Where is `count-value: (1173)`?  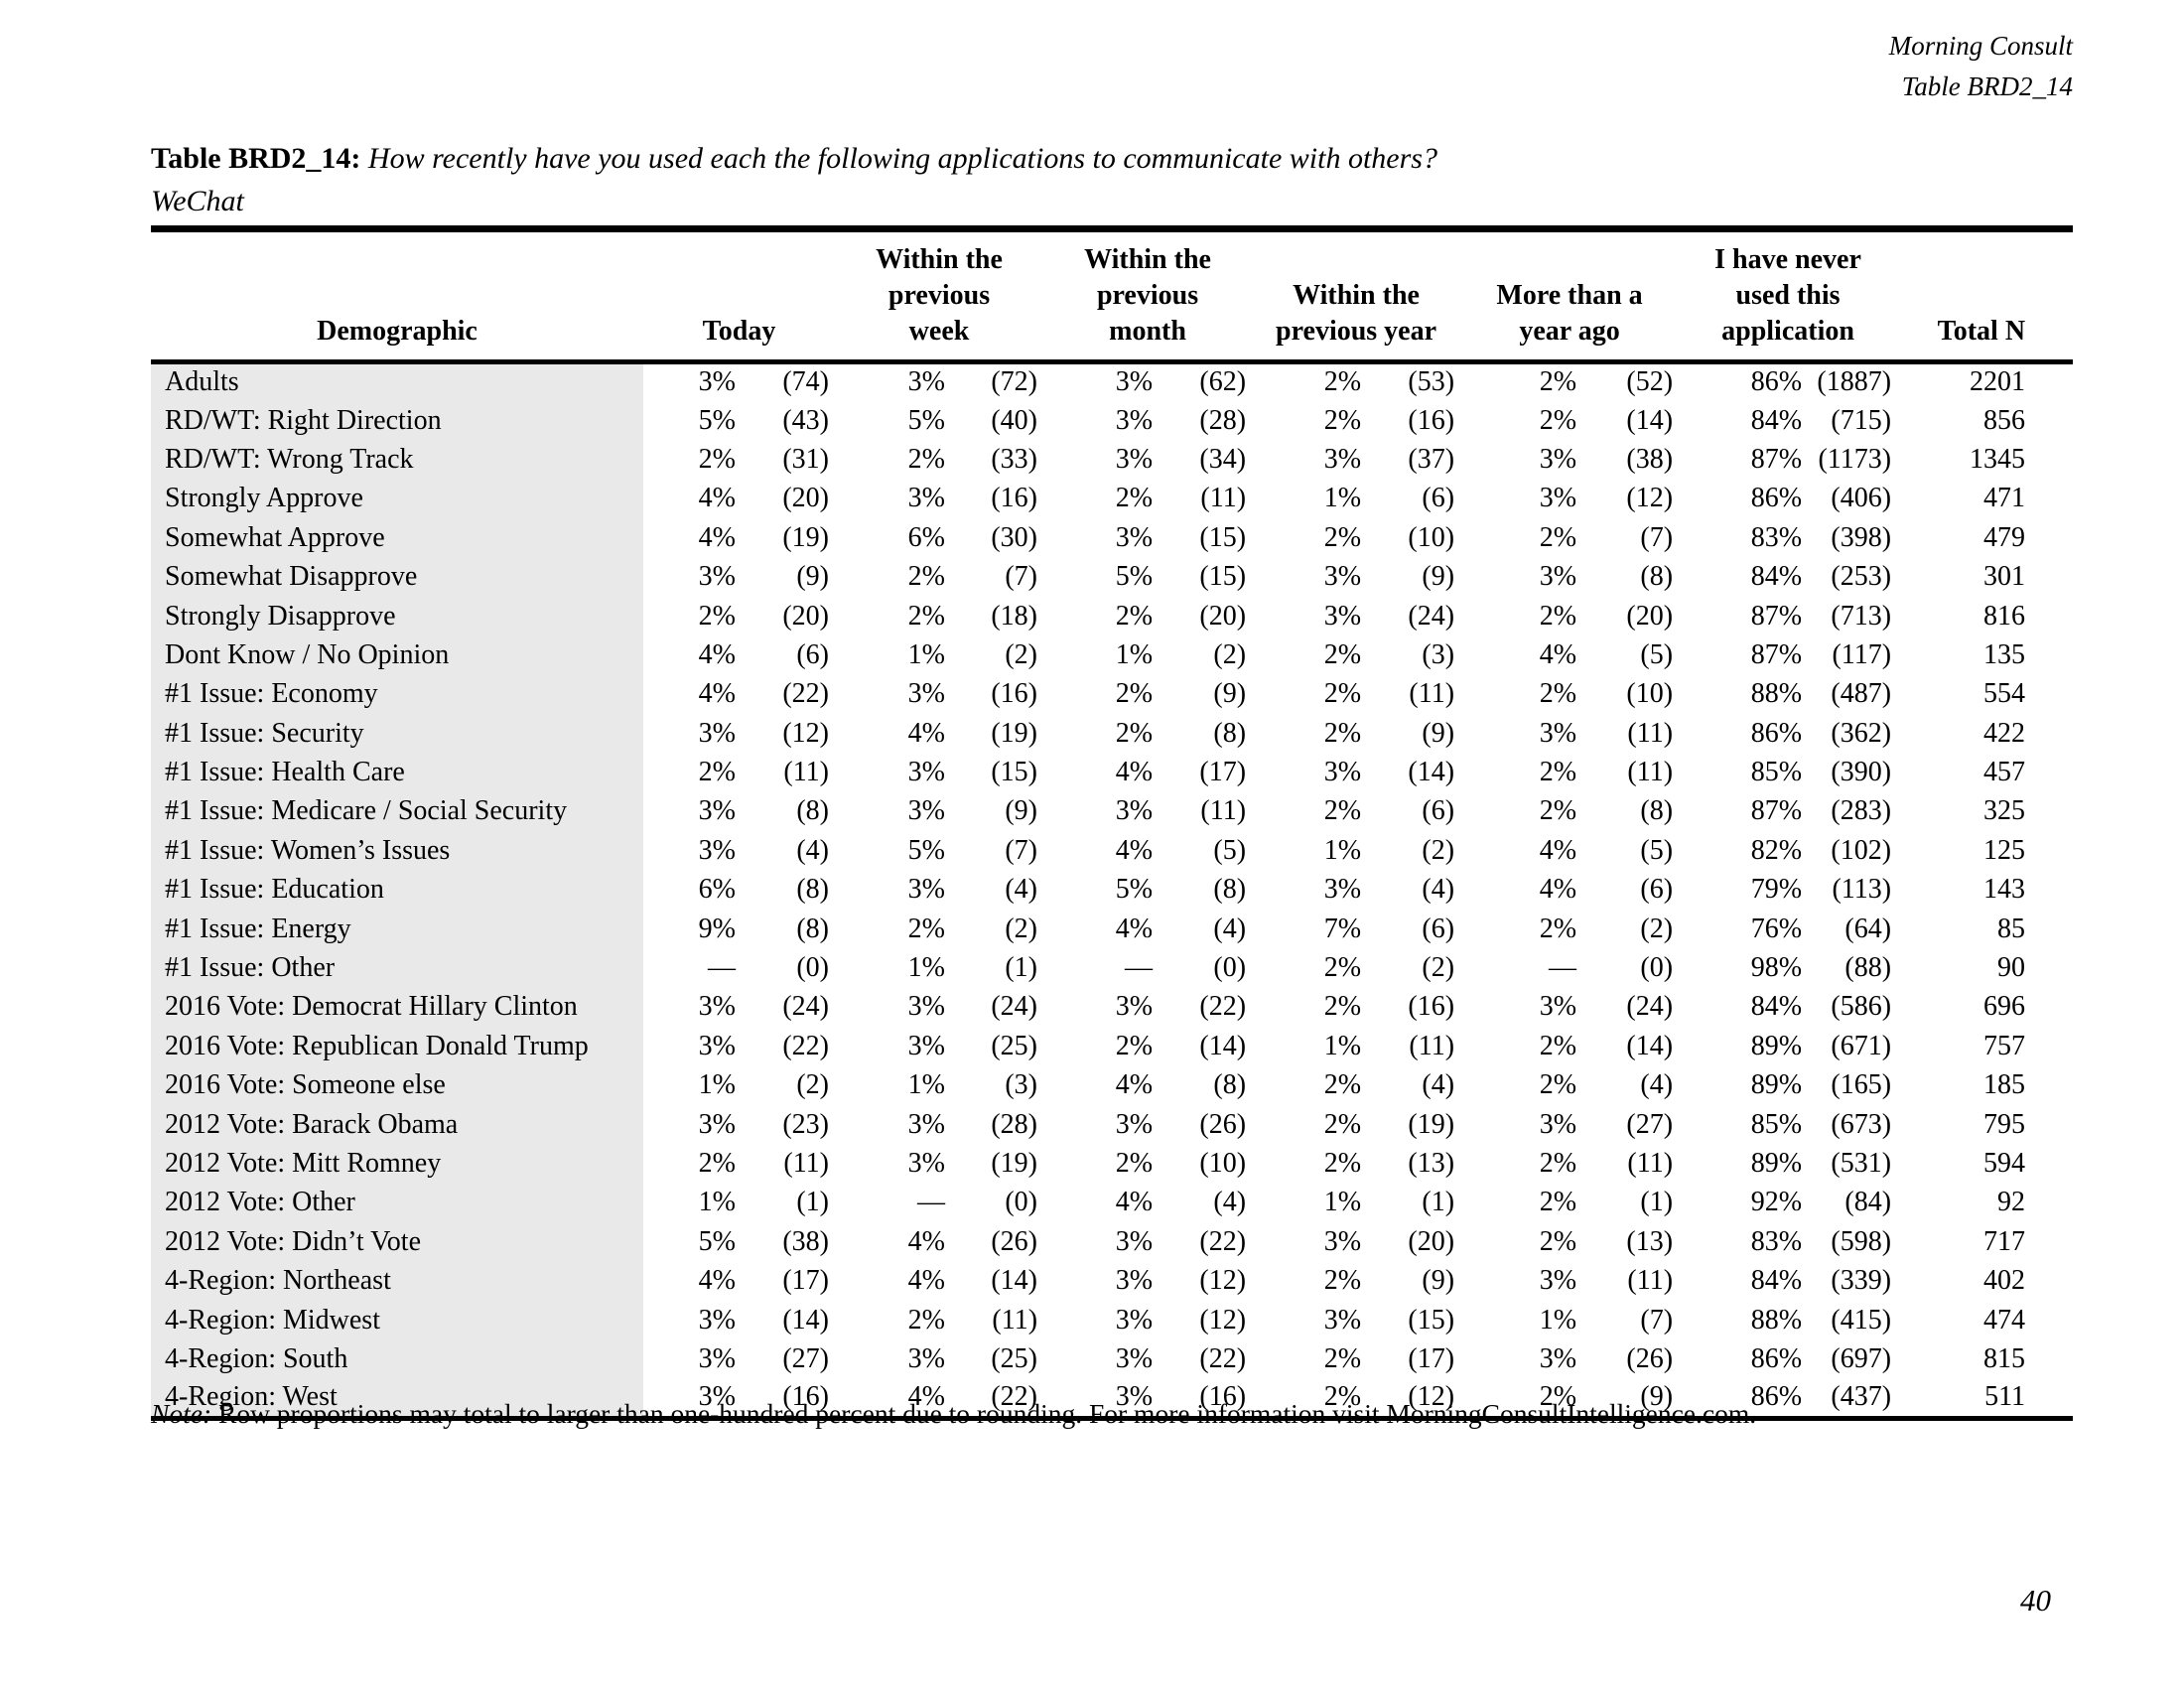
count-value: (1173) is located at coordinates (1855, 459).